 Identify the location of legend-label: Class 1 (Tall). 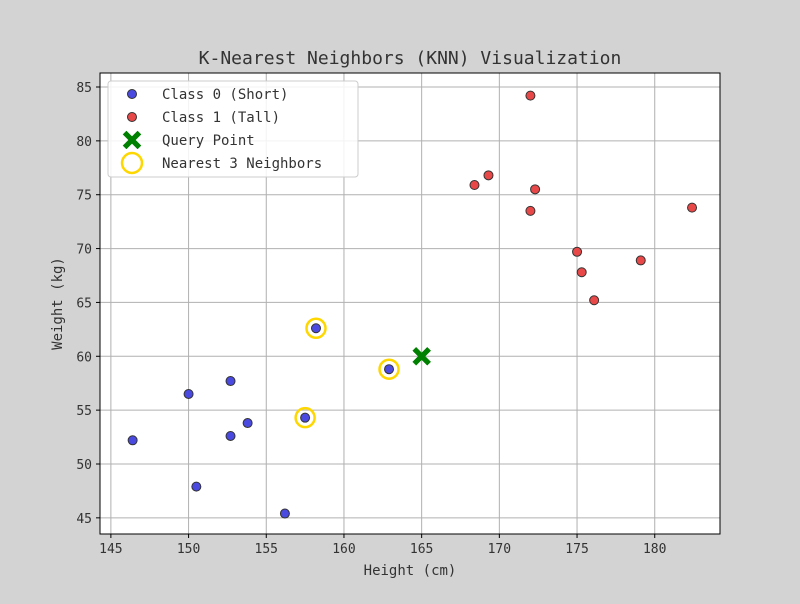
(221, 118).